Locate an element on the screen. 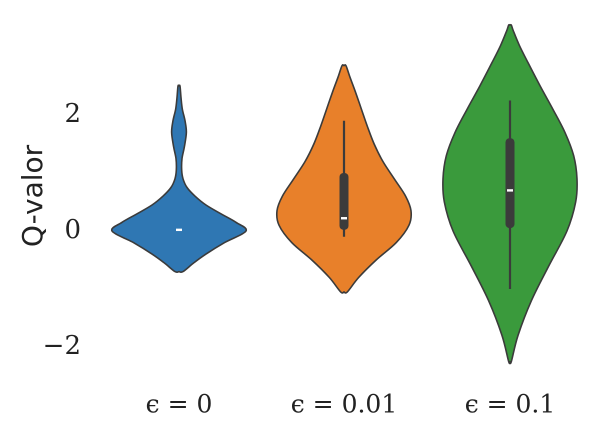 The width and height of the screenshot is (601, 429). x-category-label: ϵ = 0.1 is located at coordinates (510, 404).